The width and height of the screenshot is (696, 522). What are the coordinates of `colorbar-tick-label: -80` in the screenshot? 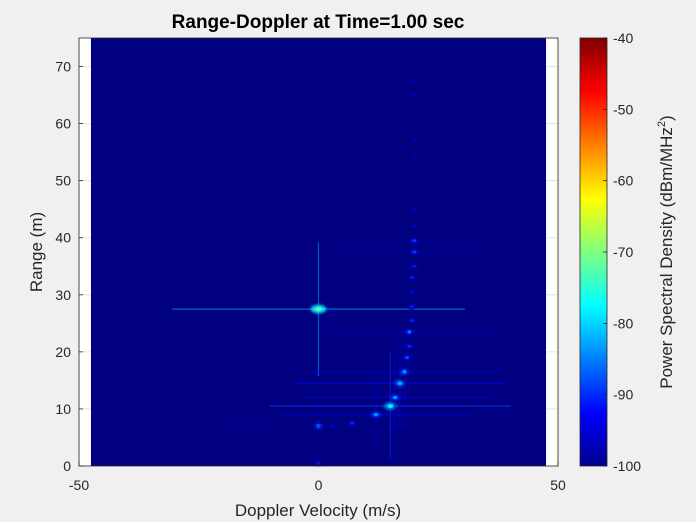 It's located at (623, 323).